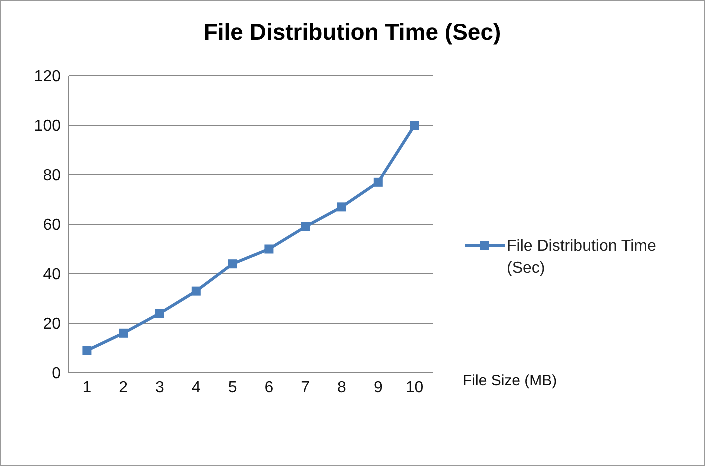 This screenshot has width=705, height=466. What do you see at coordinates (57, 374) in the screenshot?
I see `y-tick-label: 0` at bounding box center [57, 374].